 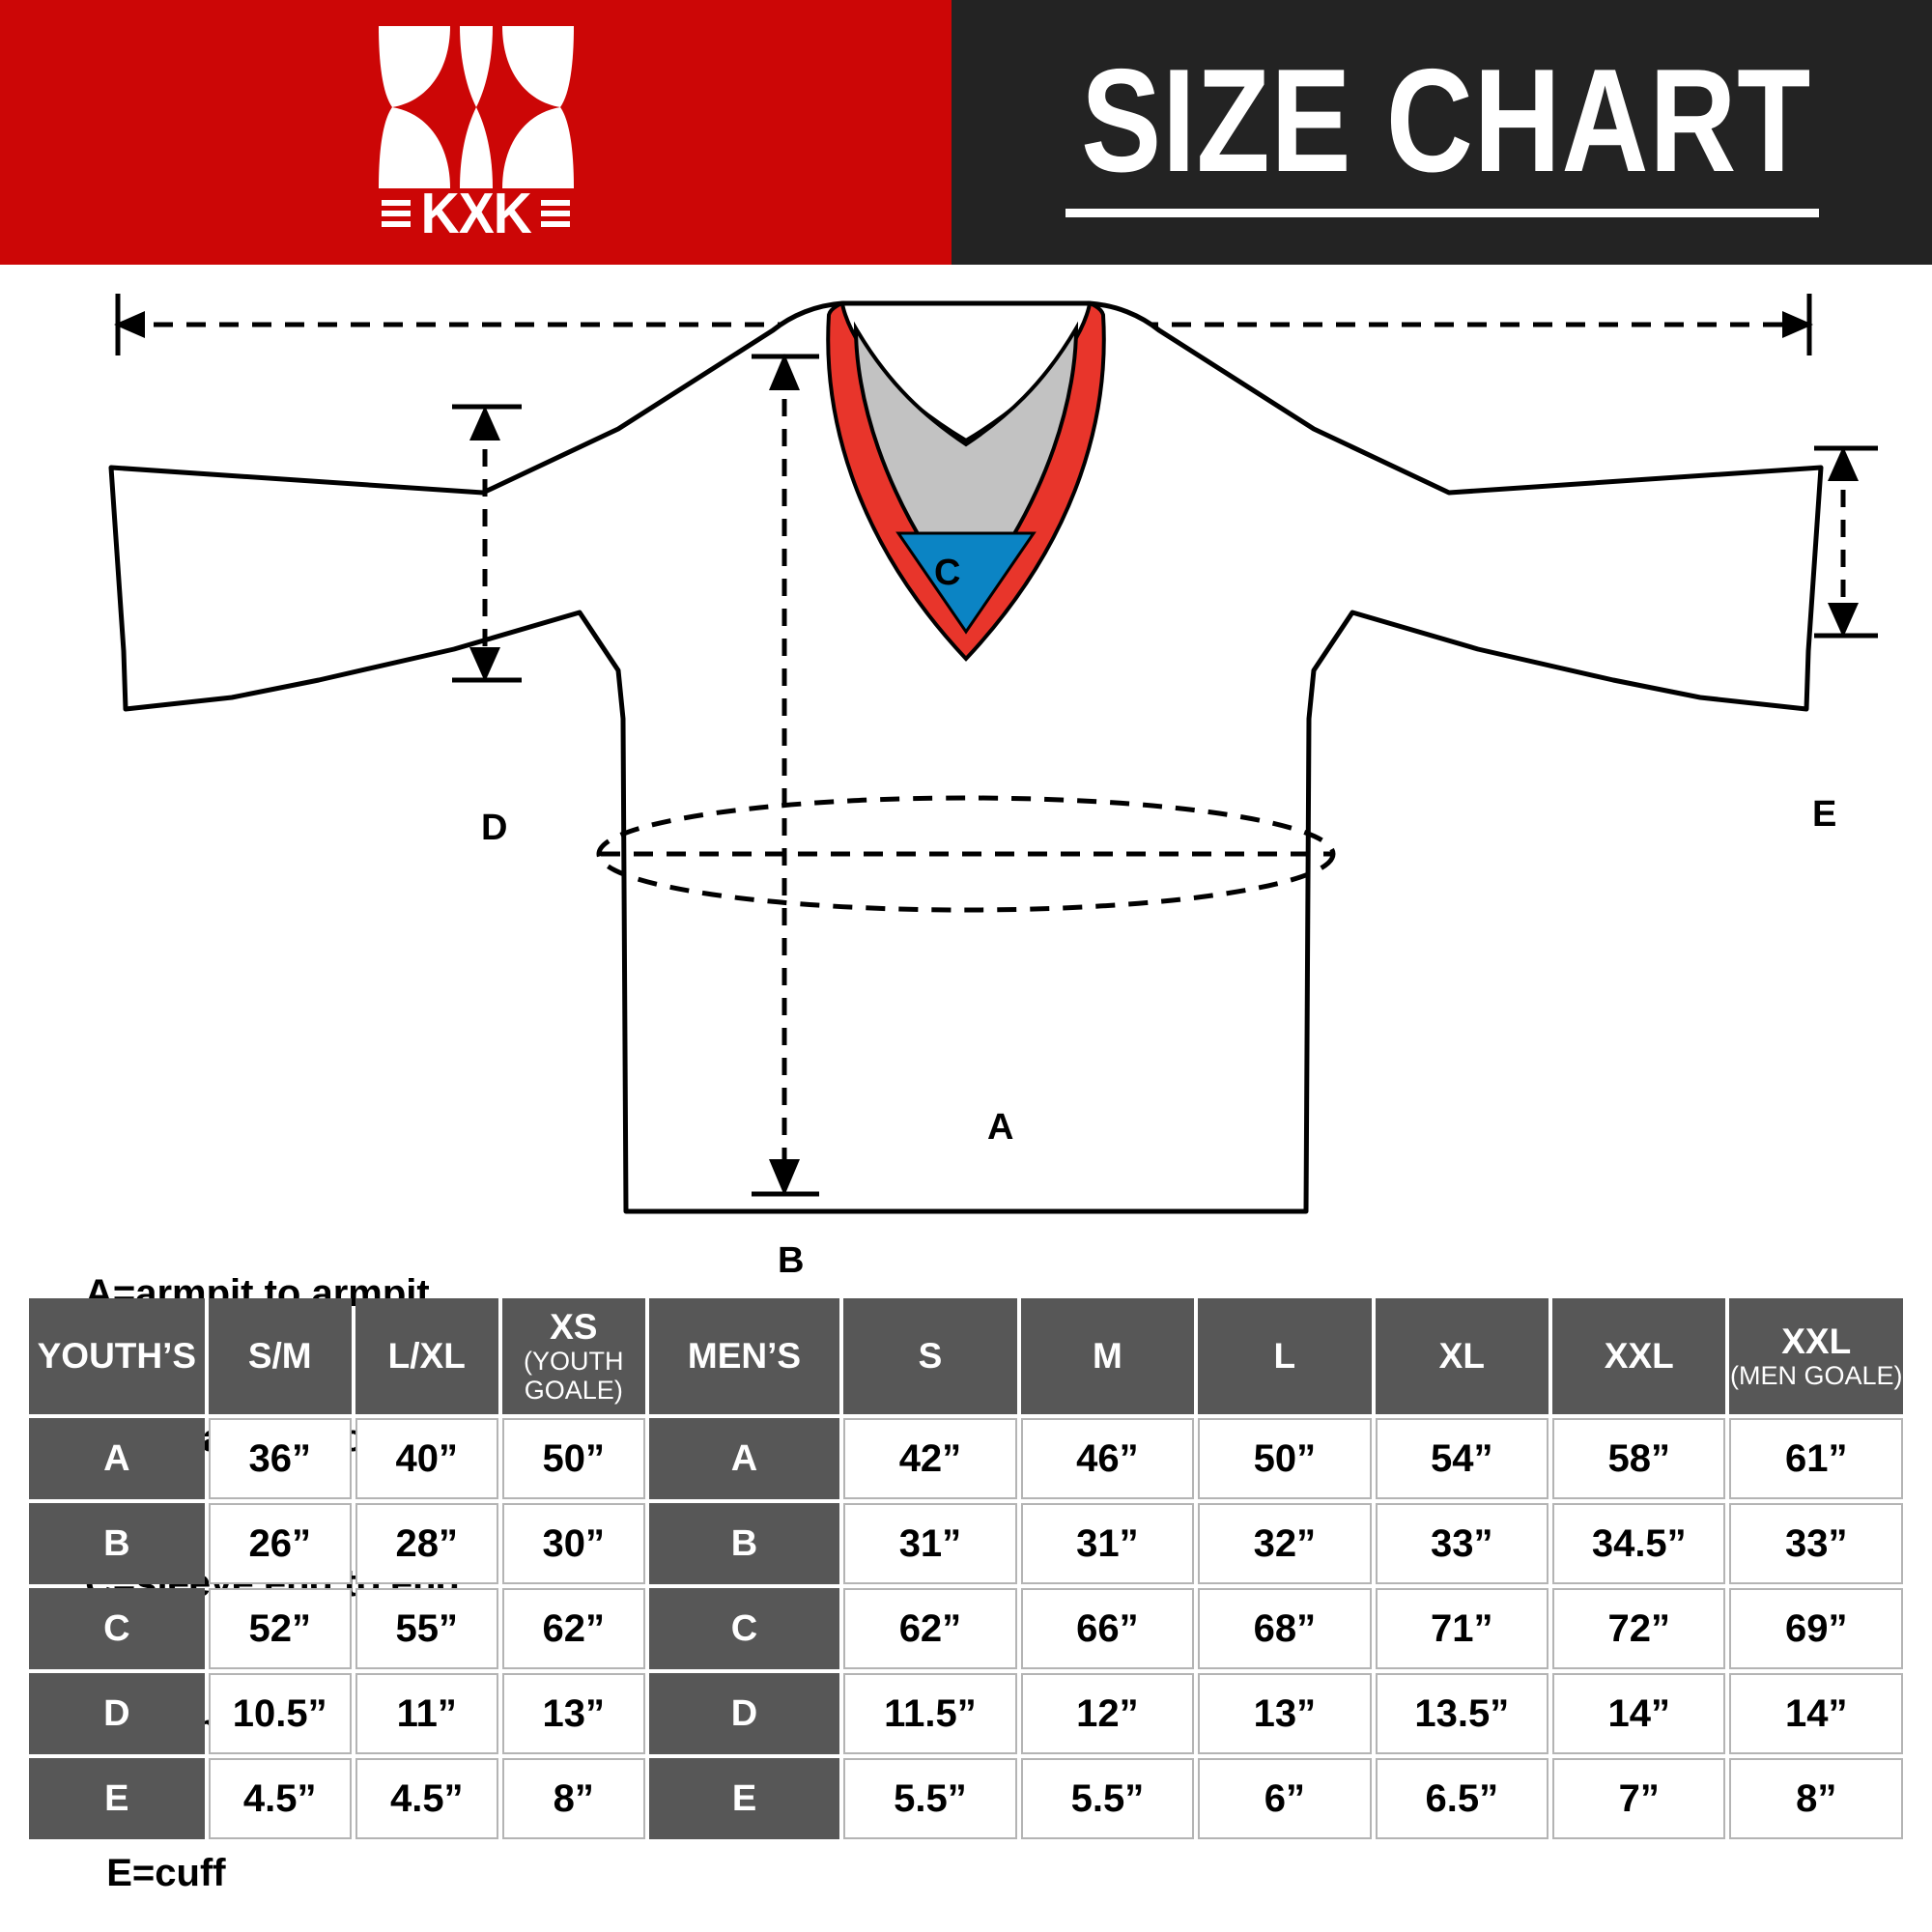 I want to click on dimension-d-arrowhead-bottom, so click(x=484, y=664).